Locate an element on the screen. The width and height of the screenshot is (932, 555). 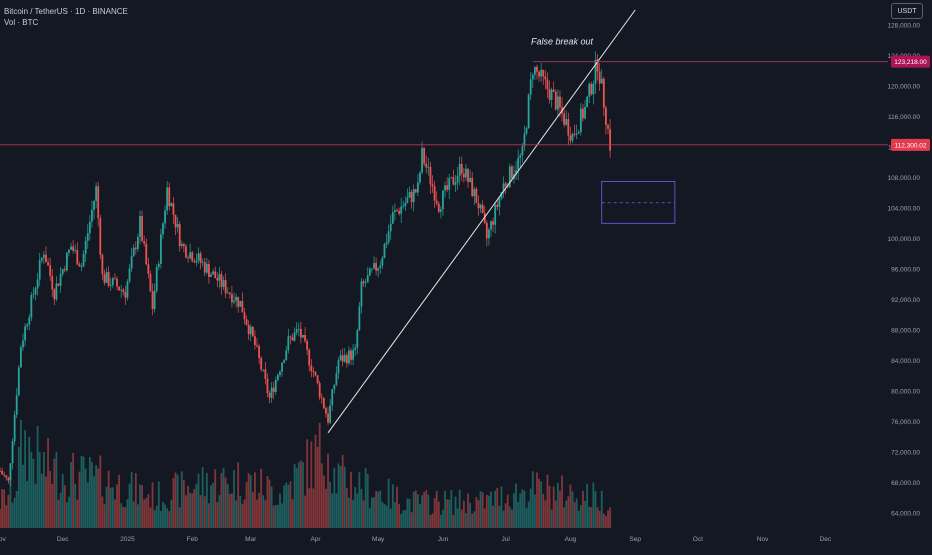
currency-unit-button: USDT is located at coordinates (907, 11).